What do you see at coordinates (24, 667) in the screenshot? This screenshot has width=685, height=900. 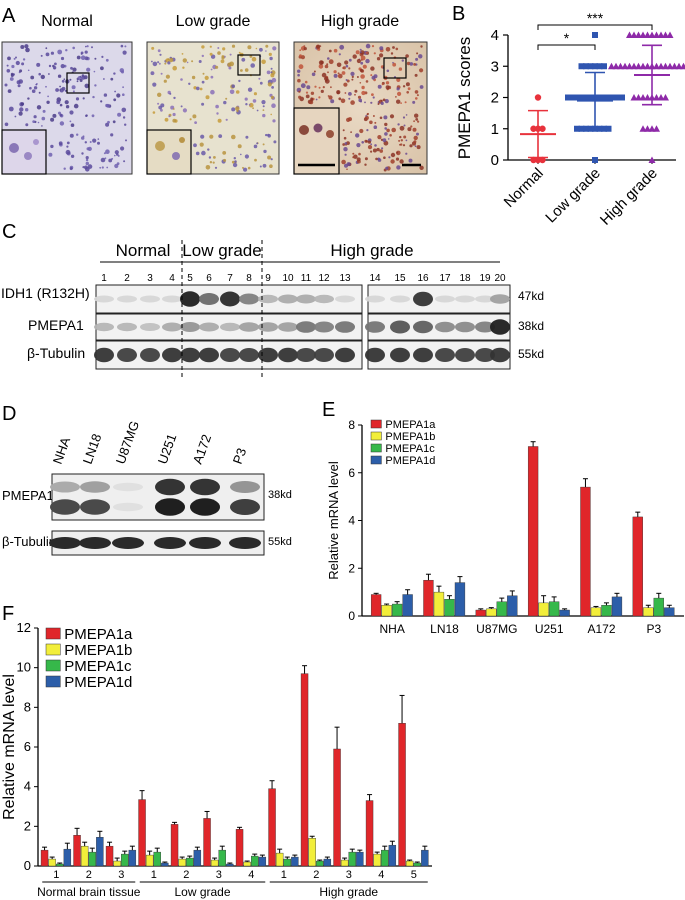 I see `y-tick-label-F: 10` at bounding box center [24, 667].